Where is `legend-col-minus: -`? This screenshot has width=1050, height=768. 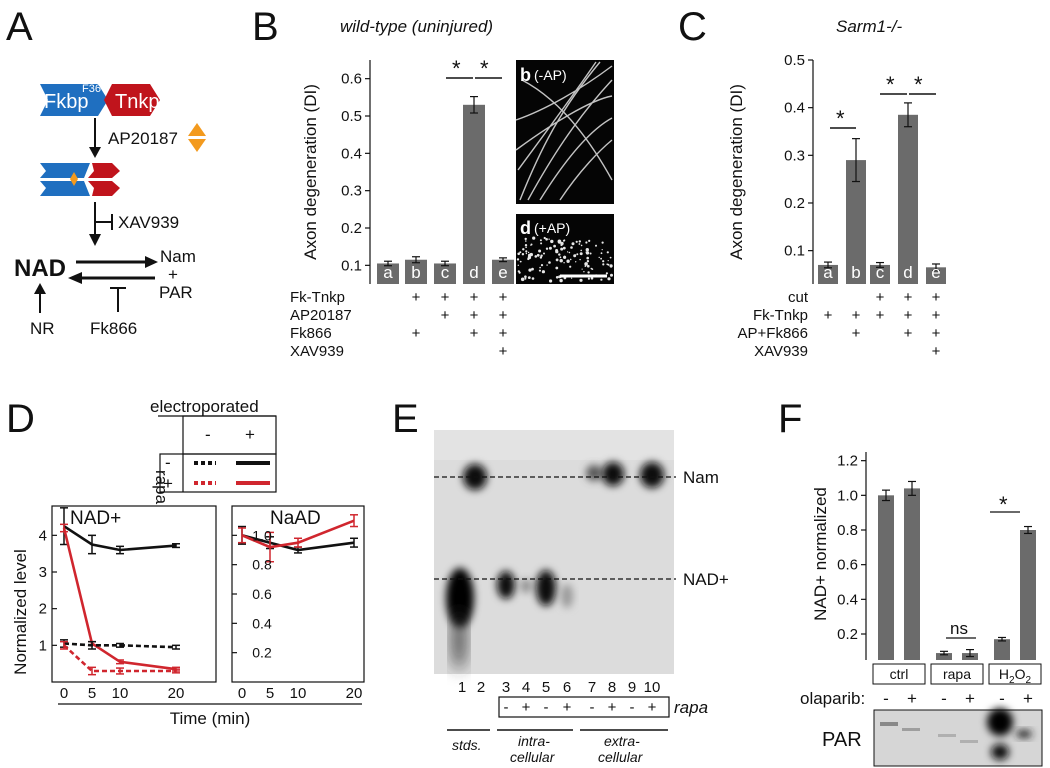 legend-col-minus: - is located at coordinates (208, 434).